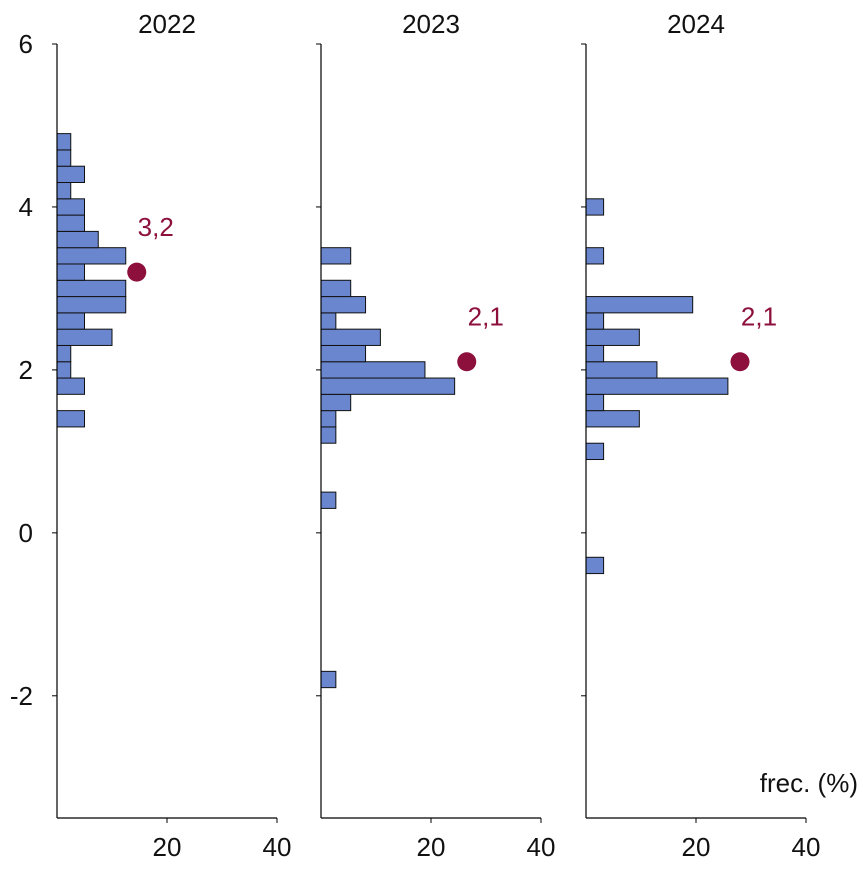  I want to click on panel-title: 2023, so click(431, 24).